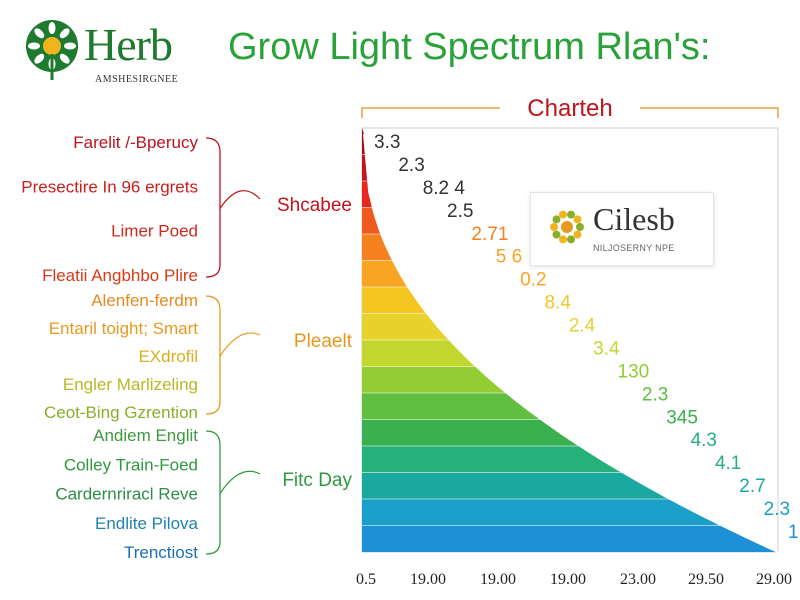 The height and width of the screenshot is (600, 800). What do you see at coordinates (638, 579) in the screenshot?
I see `x-tick-label: 23.00` at bounding box center [638, 579].